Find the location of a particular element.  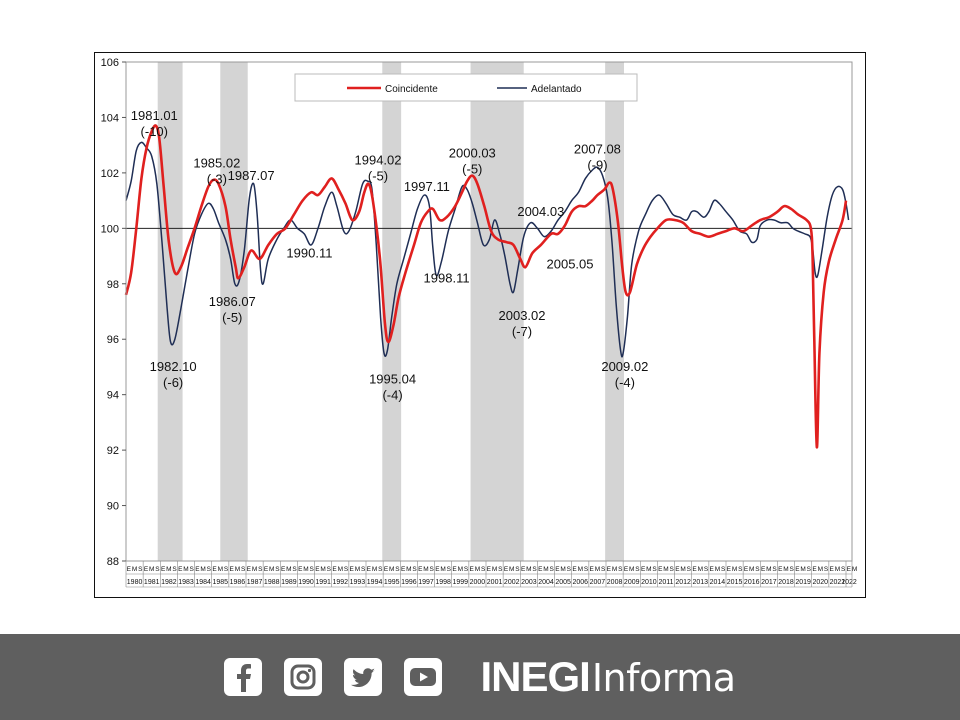

y-tick-label: 100 is located at coordinates (110, 229).